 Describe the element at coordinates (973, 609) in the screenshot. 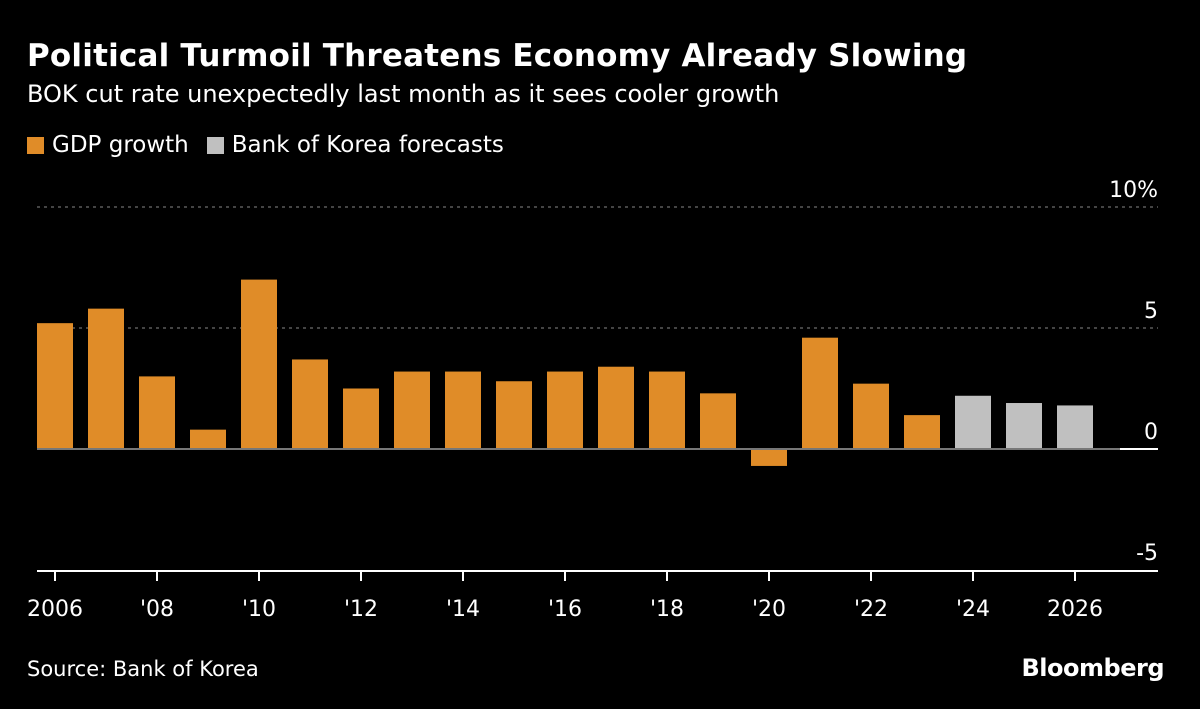

I see `x-tick-label: '24` at that location.